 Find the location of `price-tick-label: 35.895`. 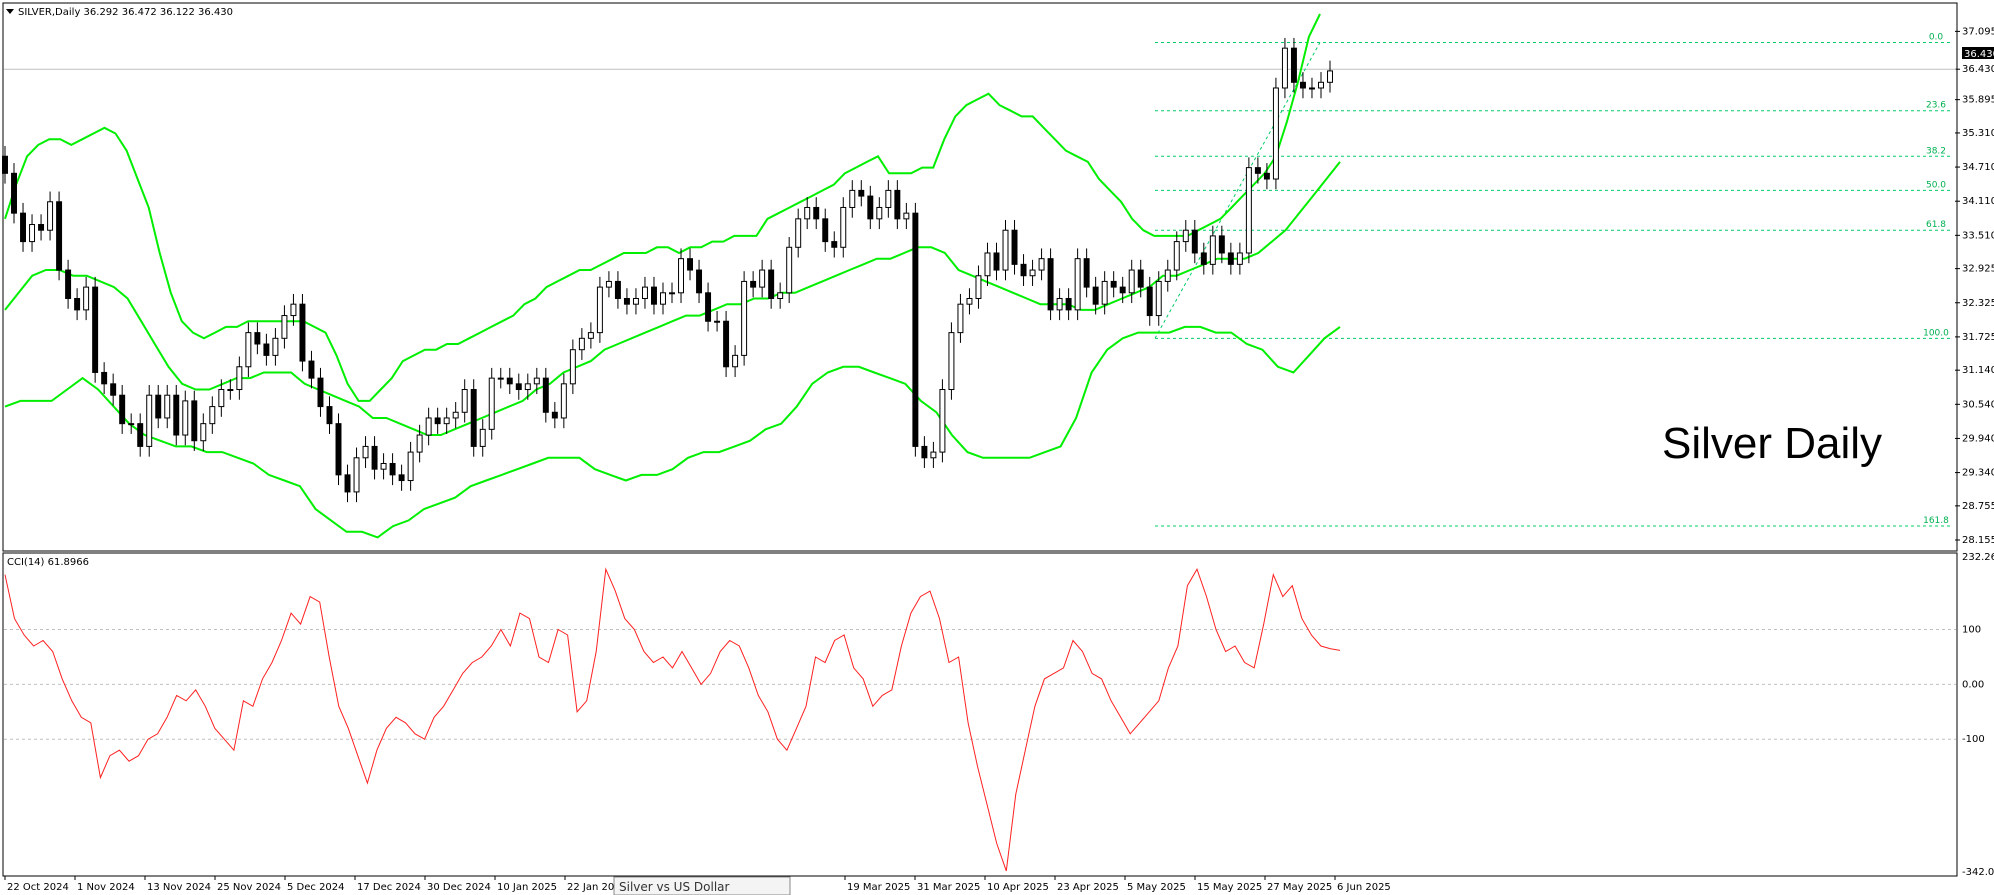

price-tick-label: 35.895 is located at coordinates (1978, 100).